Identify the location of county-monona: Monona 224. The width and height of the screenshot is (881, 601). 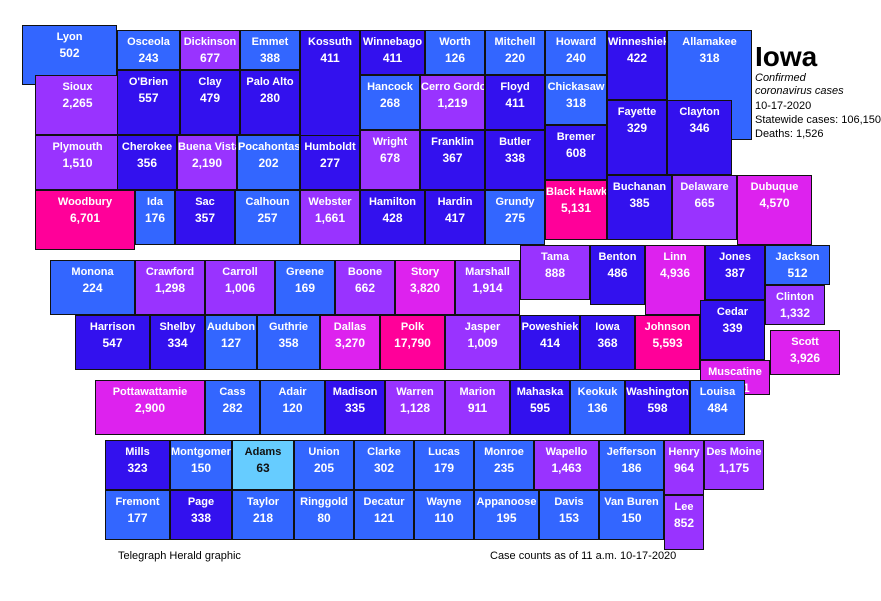
(92, 287).